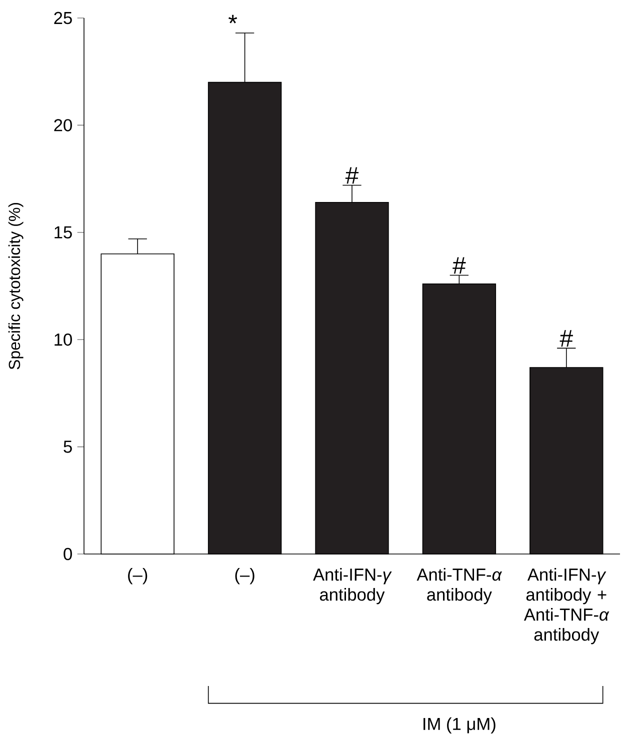 This screenshot has height=744, width=624. I want to click on y-tick-label: 10, so click(63, 339).